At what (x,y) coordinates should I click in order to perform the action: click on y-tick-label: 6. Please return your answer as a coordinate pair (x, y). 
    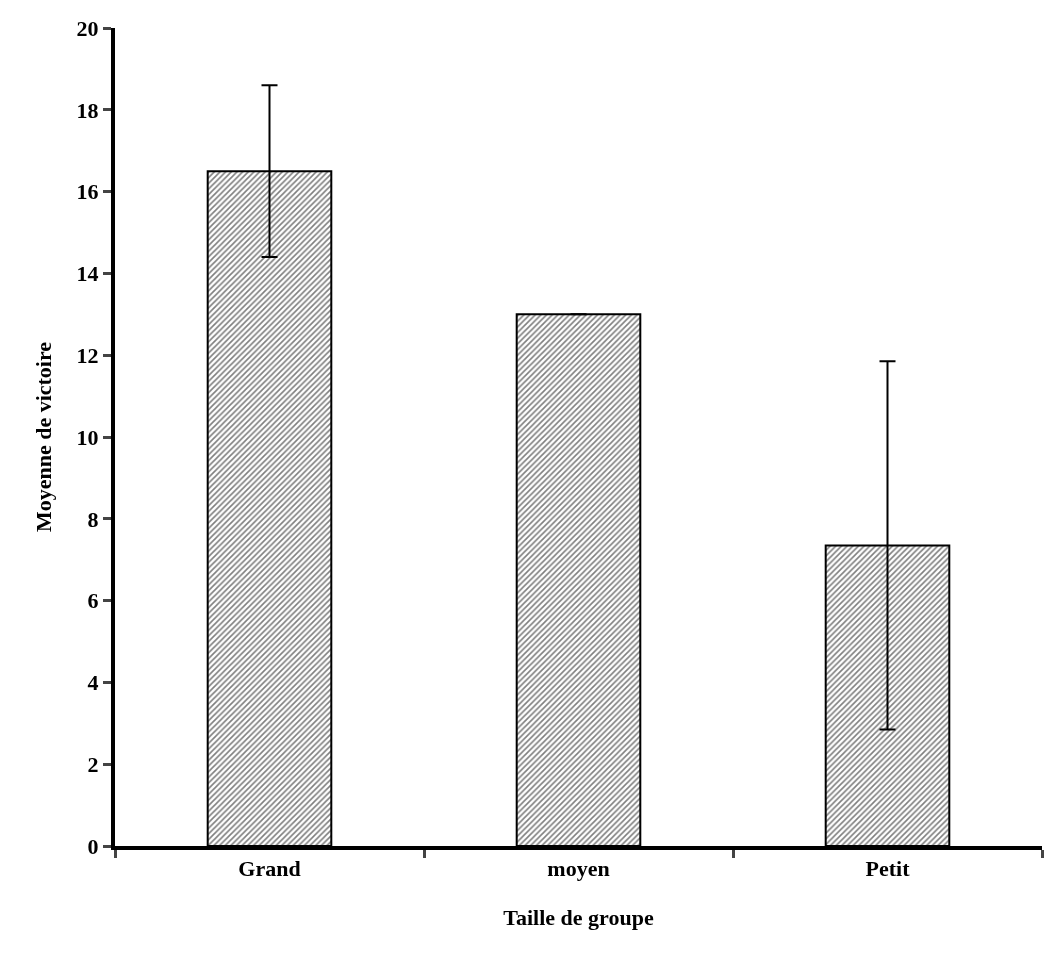
    Looking at the image, I should click on (93, 601).